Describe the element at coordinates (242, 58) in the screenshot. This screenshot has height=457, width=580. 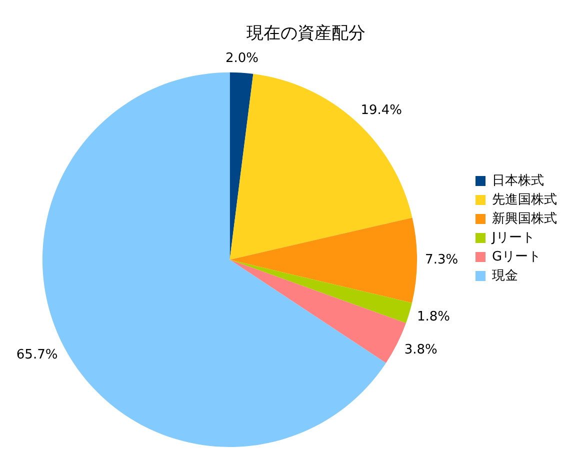
I see `data-label: 2.0%` at that location.